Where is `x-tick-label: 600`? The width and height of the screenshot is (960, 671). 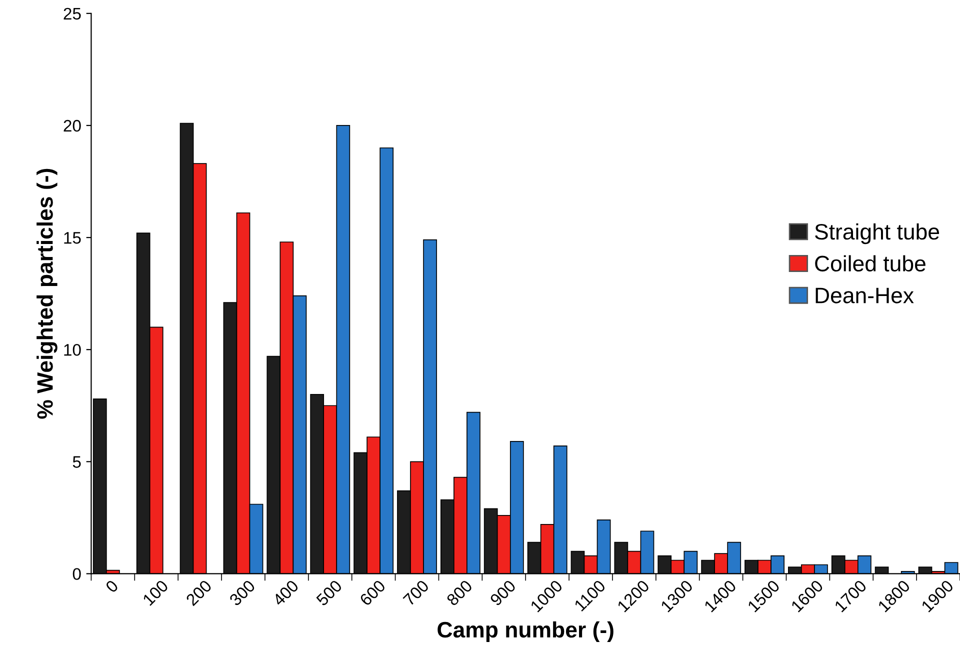 x-tick-label: 600 is located at coordinates (372, 592).